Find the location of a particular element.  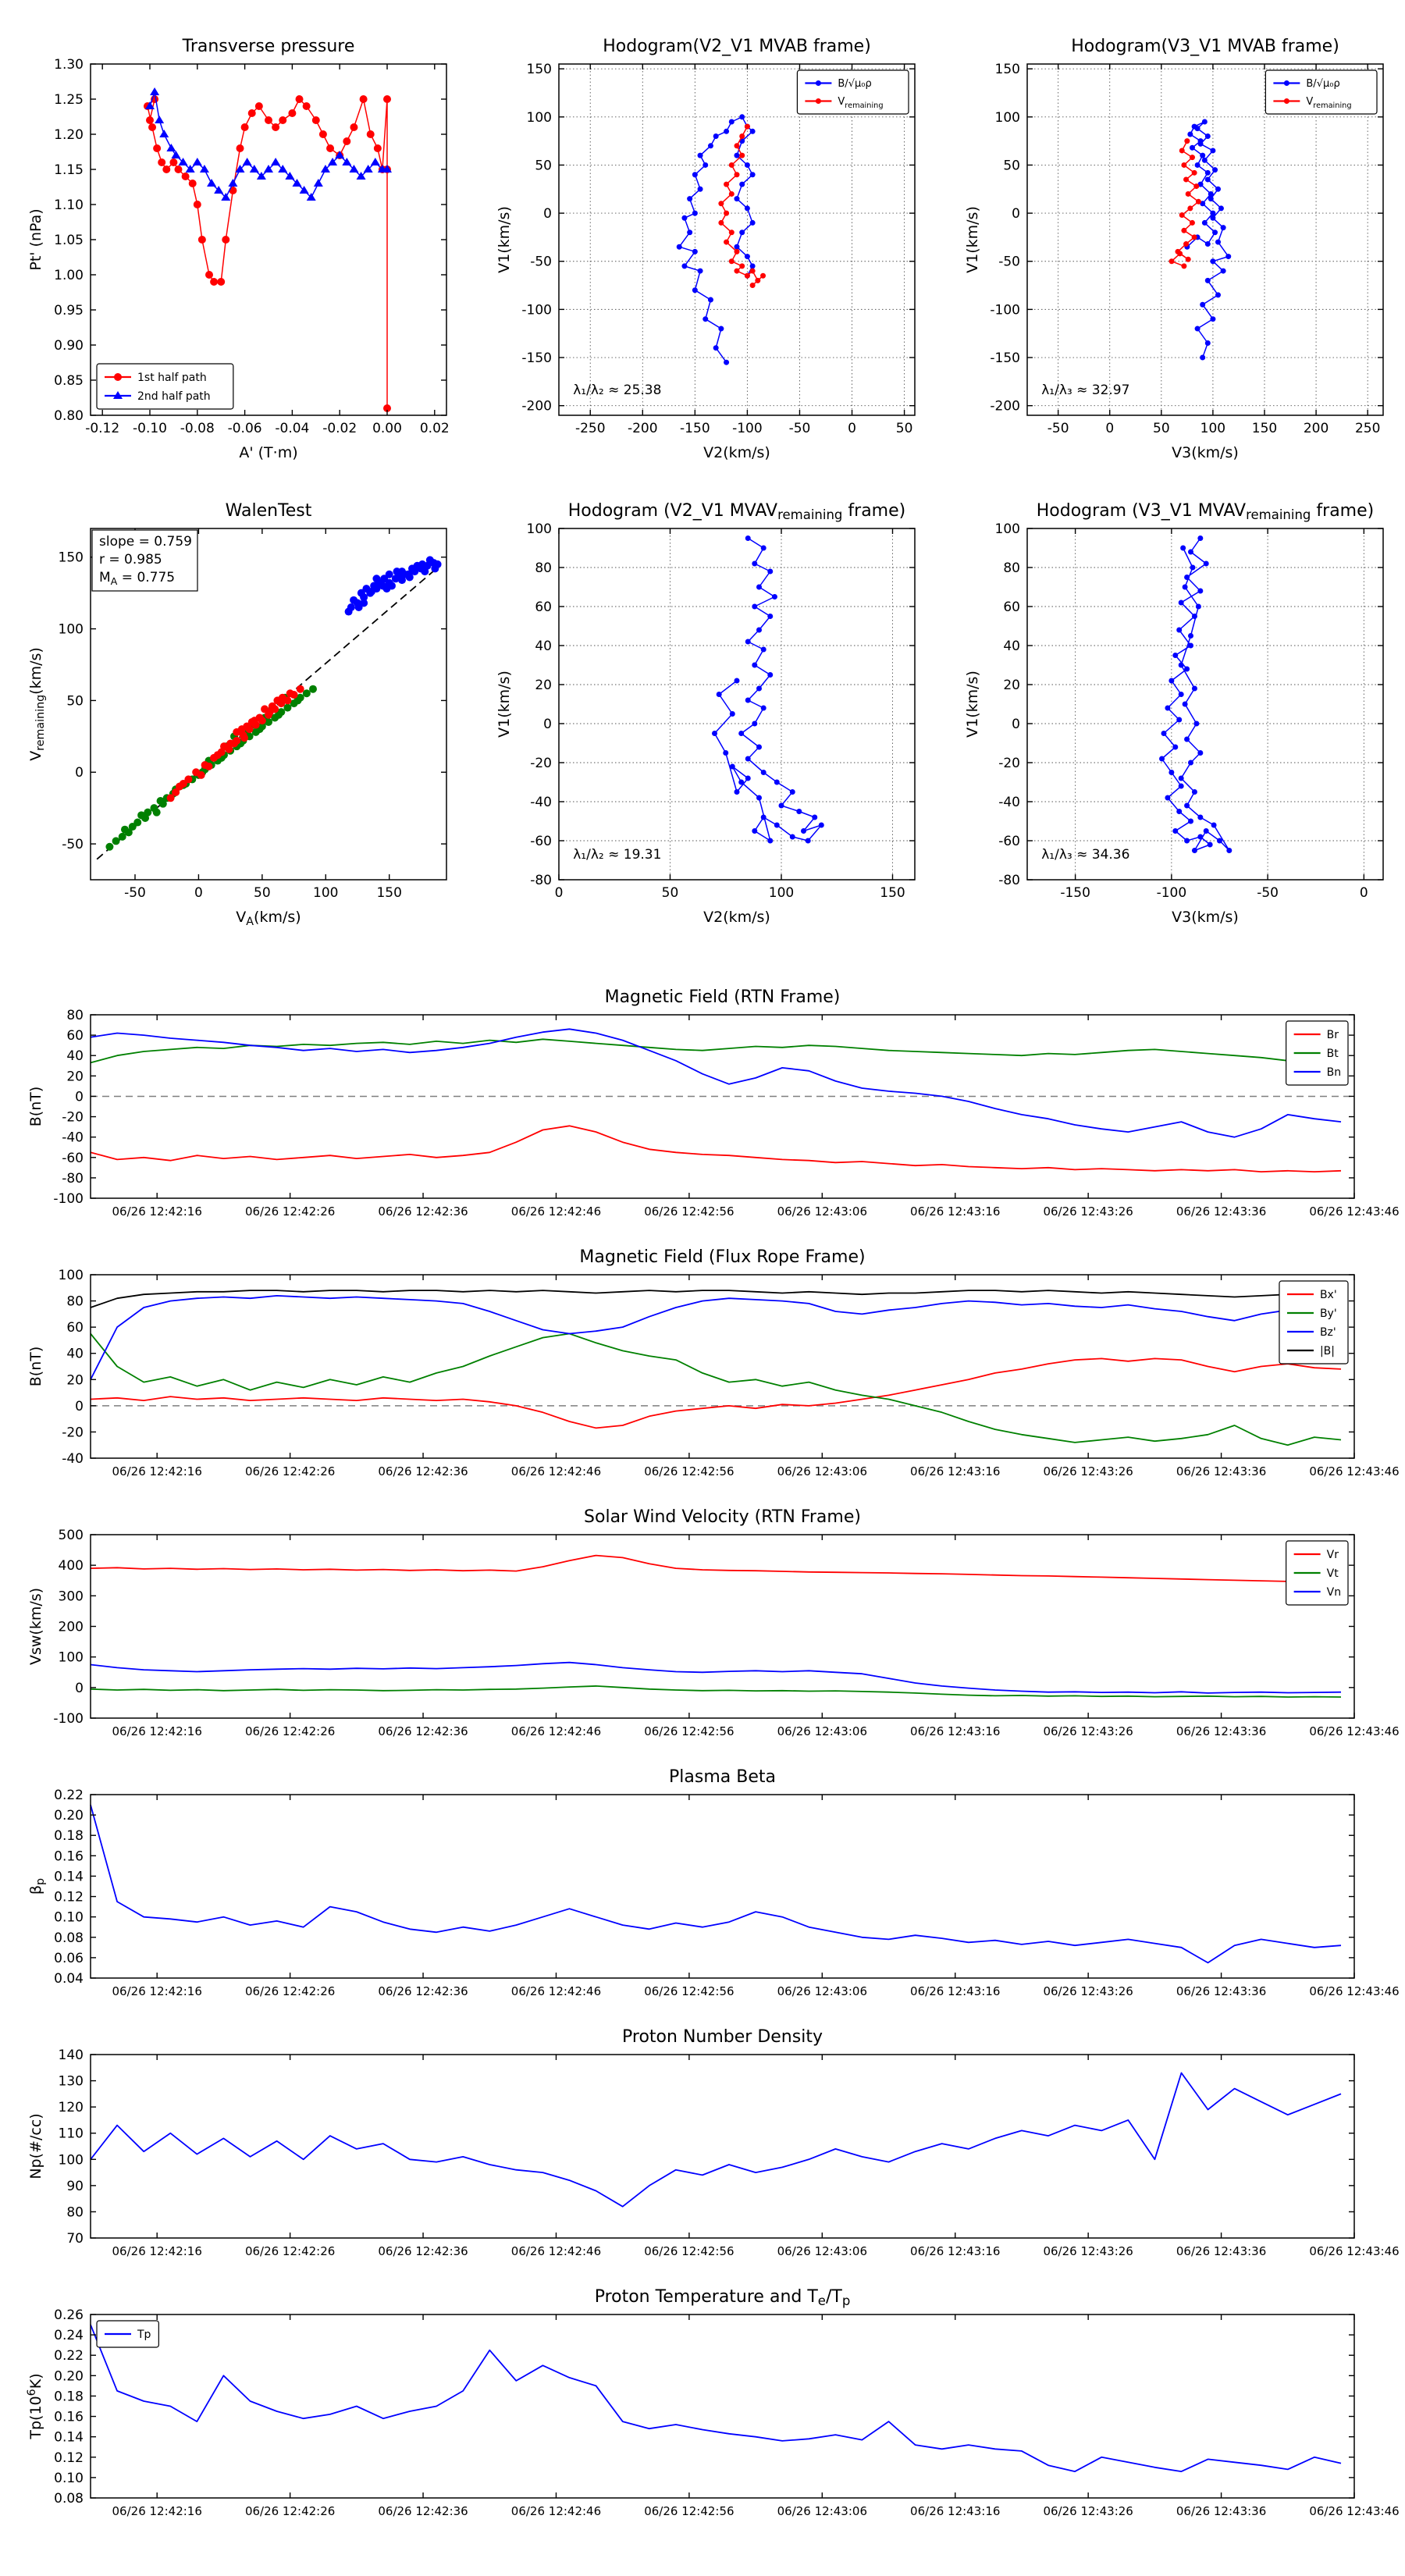

svg-text: 110 is located at coordinates (72, 2134).